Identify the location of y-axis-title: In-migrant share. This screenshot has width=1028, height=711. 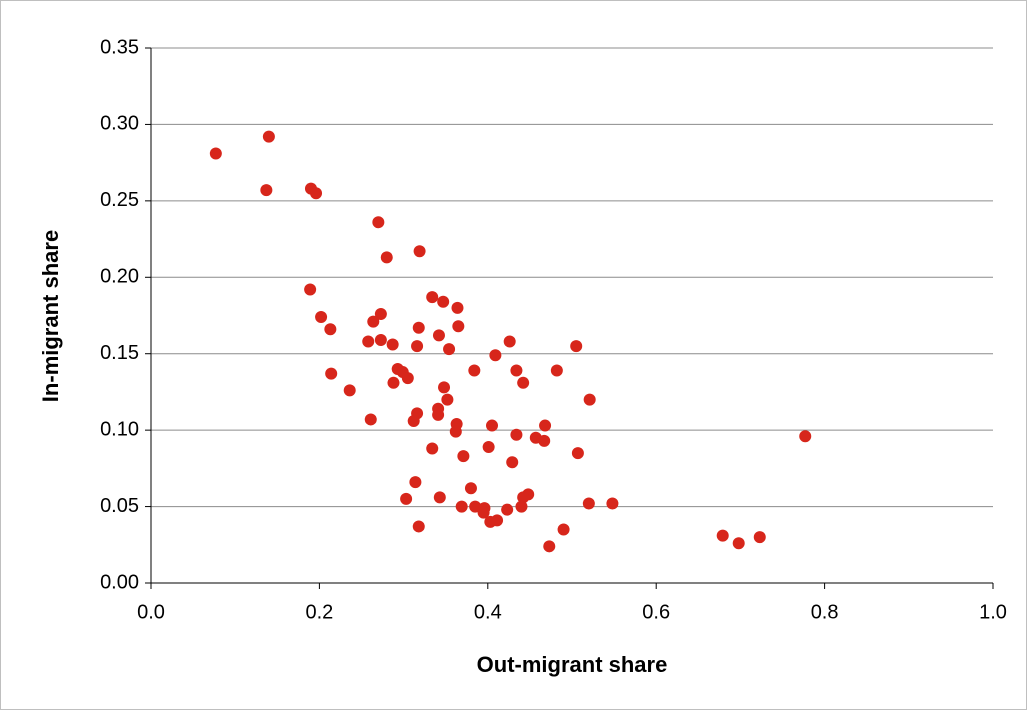
(50, 316).